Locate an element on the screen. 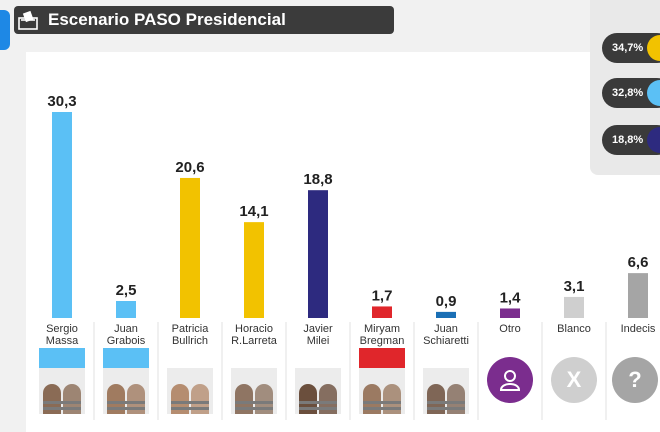 Image resolution: width=660 pixels, height=432 pixels. blank-vote-icon: X is located at coordinates (574, 380).